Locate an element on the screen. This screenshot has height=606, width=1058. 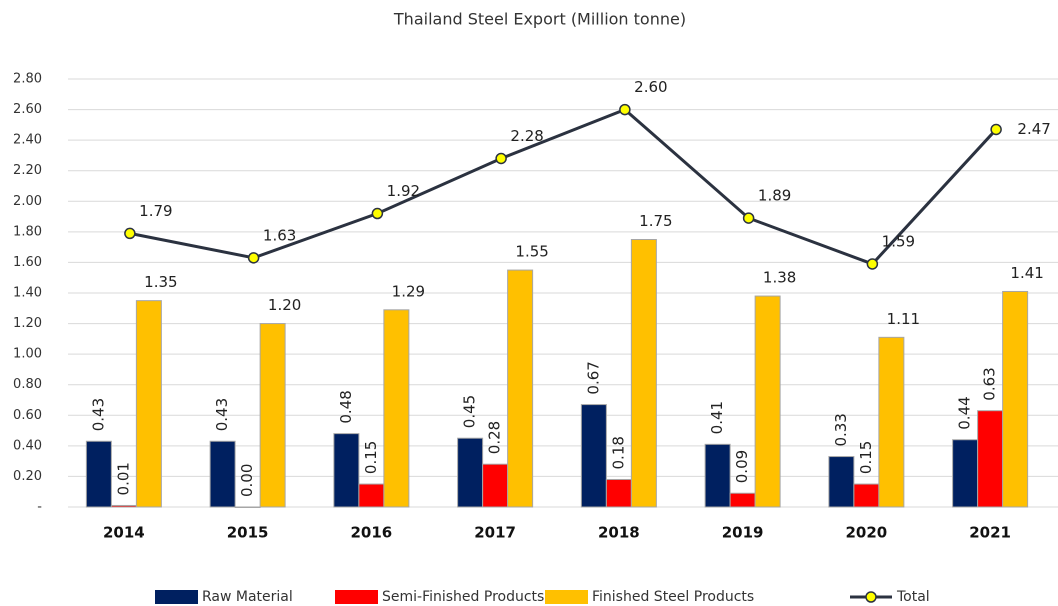
y-tick-label: 2.20 is located at coordinates (27, 170).